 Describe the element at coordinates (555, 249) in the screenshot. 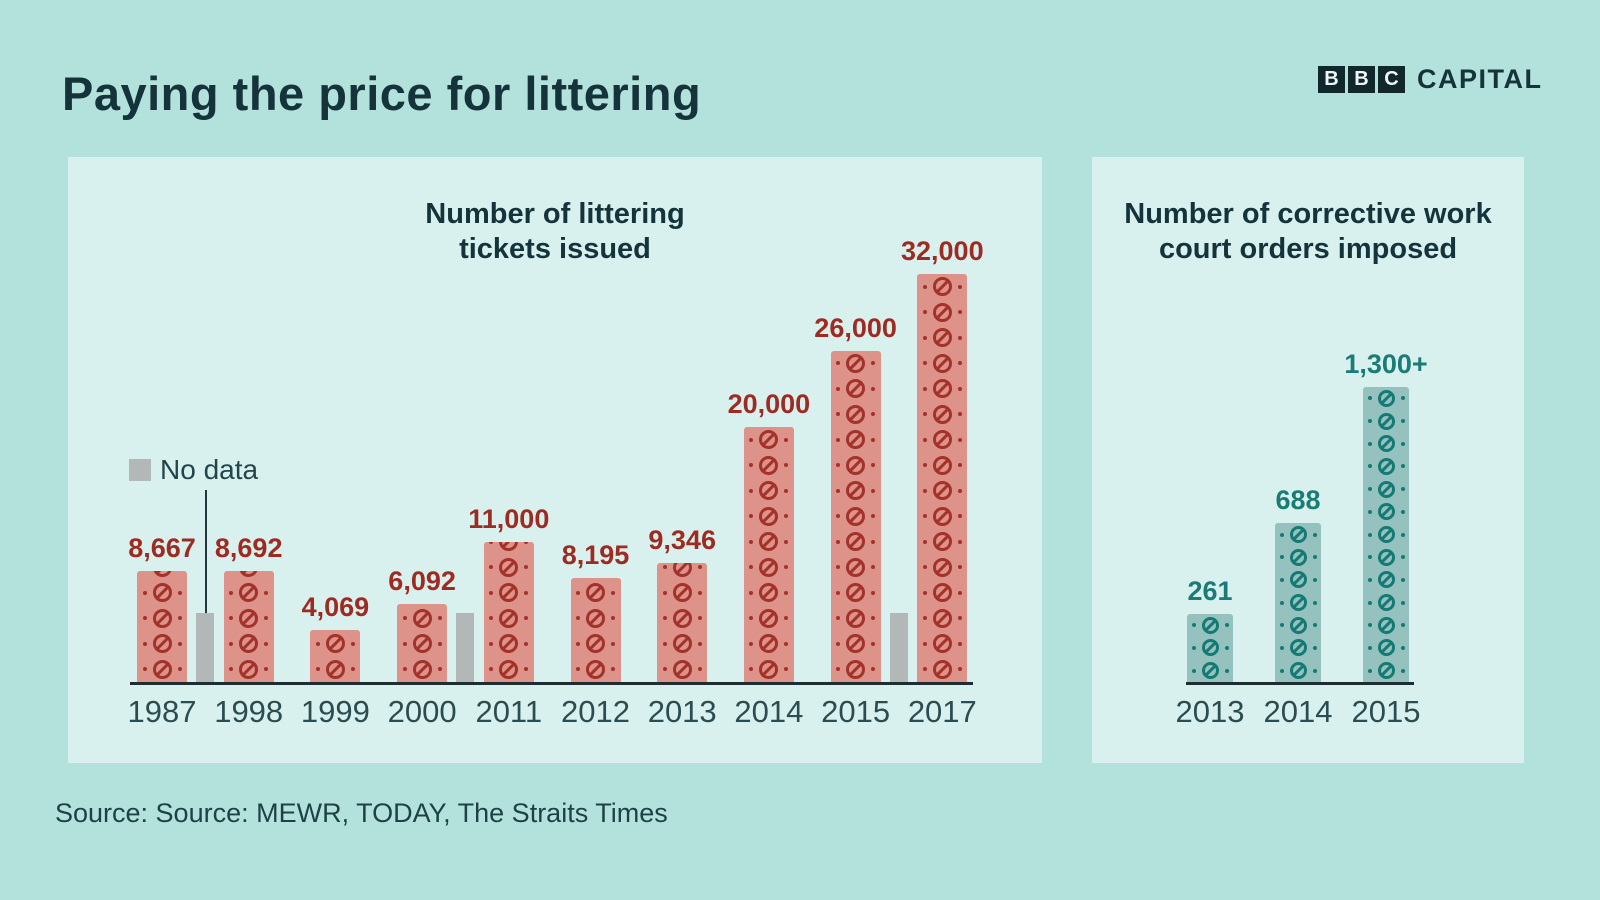

I see `chart-title-line-2: tickets issued` at that location.